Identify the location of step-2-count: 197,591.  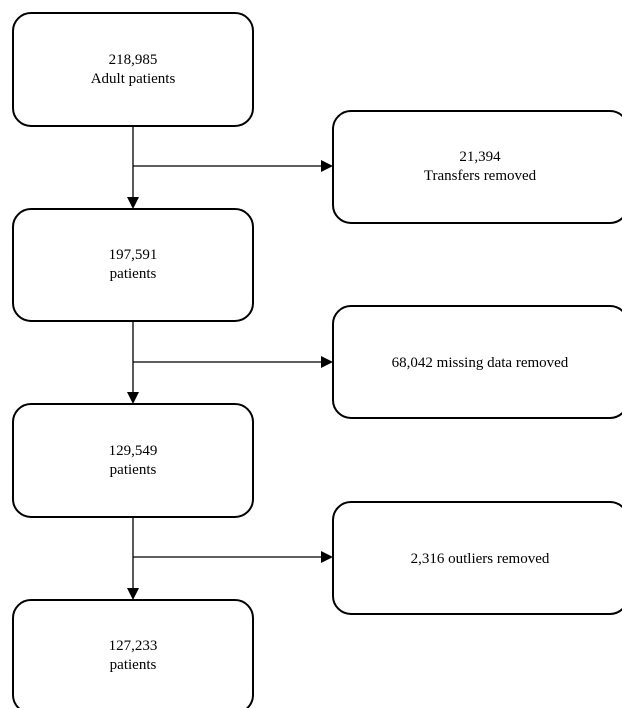
(133, 255).